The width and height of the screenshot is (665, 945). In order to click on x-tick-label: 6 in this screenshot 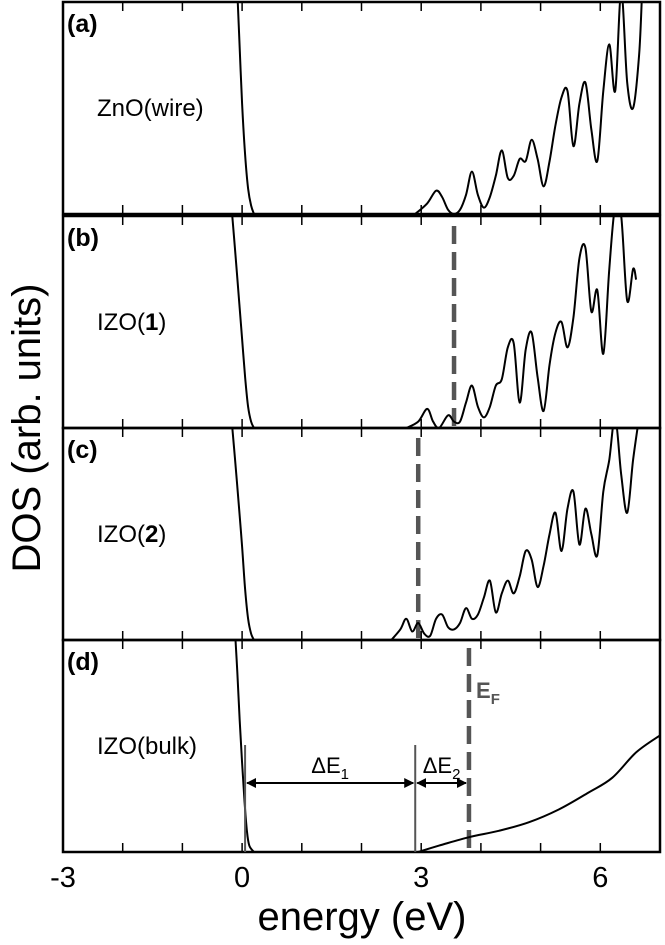, I will do `click(600, 878)`.